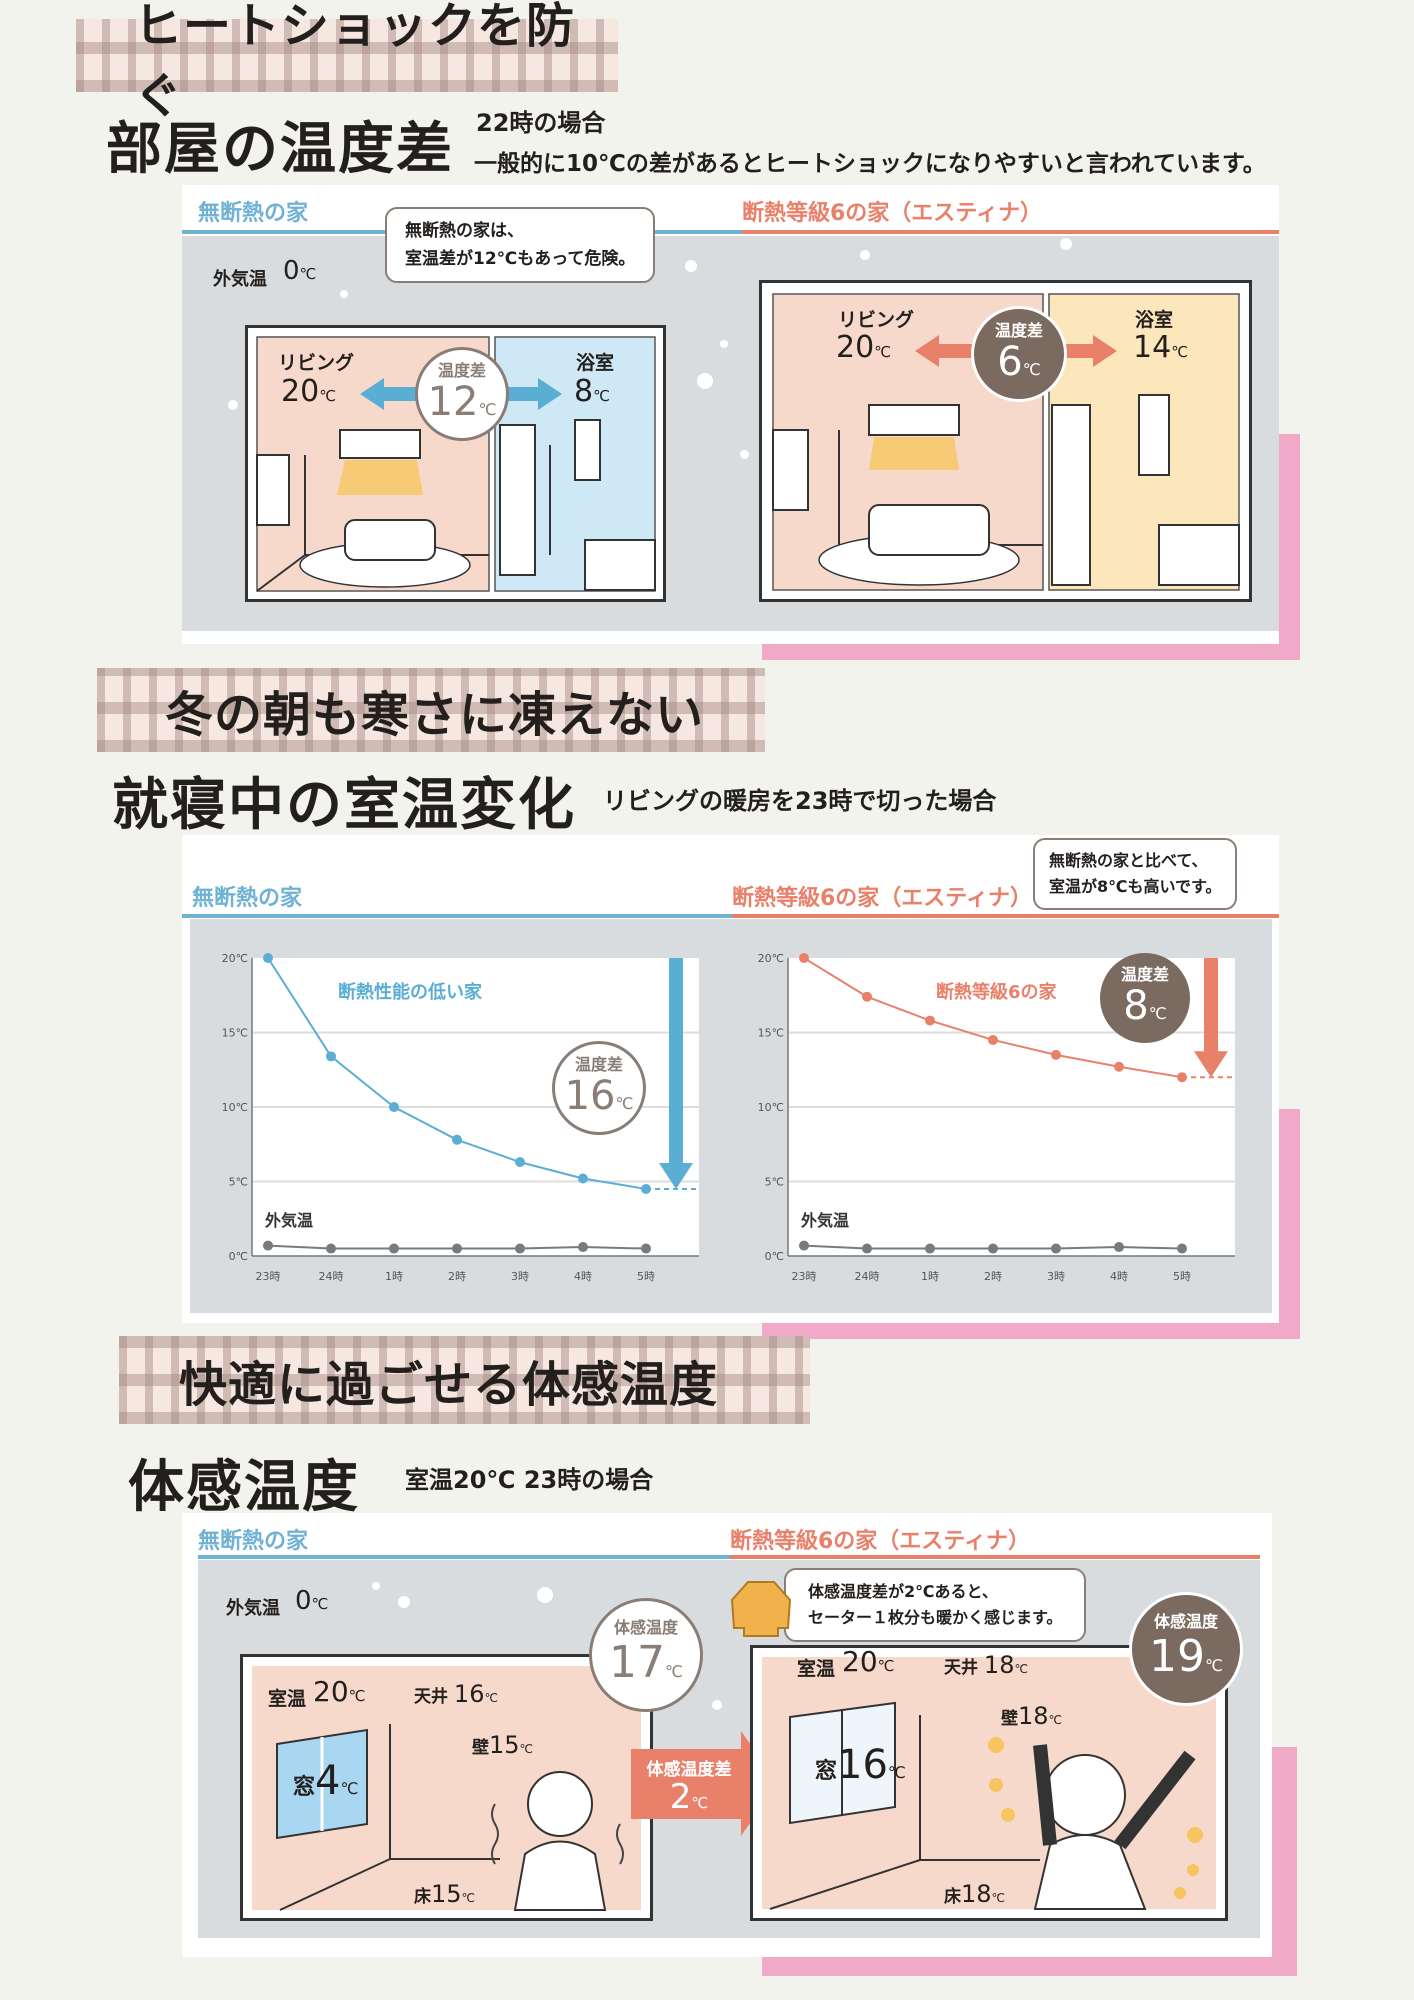  What do you see at coordinates (1145, 998) in the screenshot?
I see `temp-diff-badge: 温度差 8℃` at bounding box center [1145, 998].